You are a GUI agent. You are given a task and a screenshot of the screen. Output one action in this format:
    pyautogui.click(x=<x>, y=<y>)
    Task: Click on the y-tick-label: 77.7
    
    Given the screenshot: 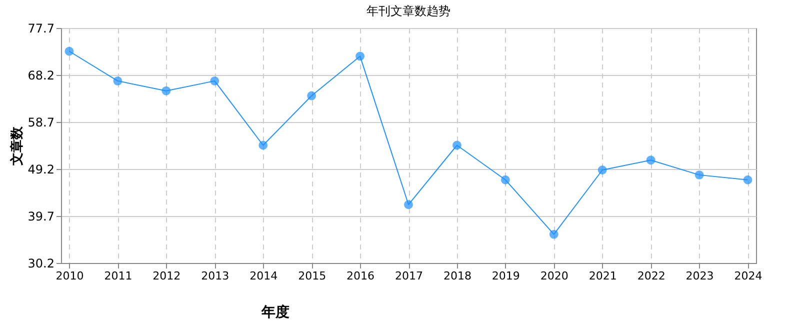 What is the action you would take?
    pyautogui.click(x=41, y=29)
    